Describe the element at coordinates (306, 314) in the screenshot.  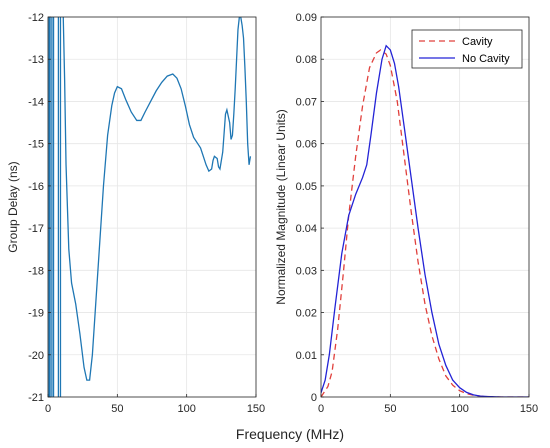
I see `y-tick-label: 0.02` at that location.